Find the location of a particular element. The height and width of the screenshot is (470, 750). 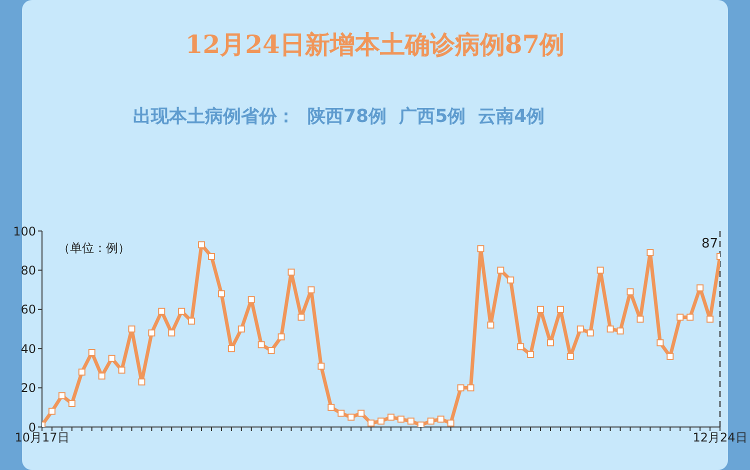

x-tick-label: 12月24日 is located at coordinates (720, 437).